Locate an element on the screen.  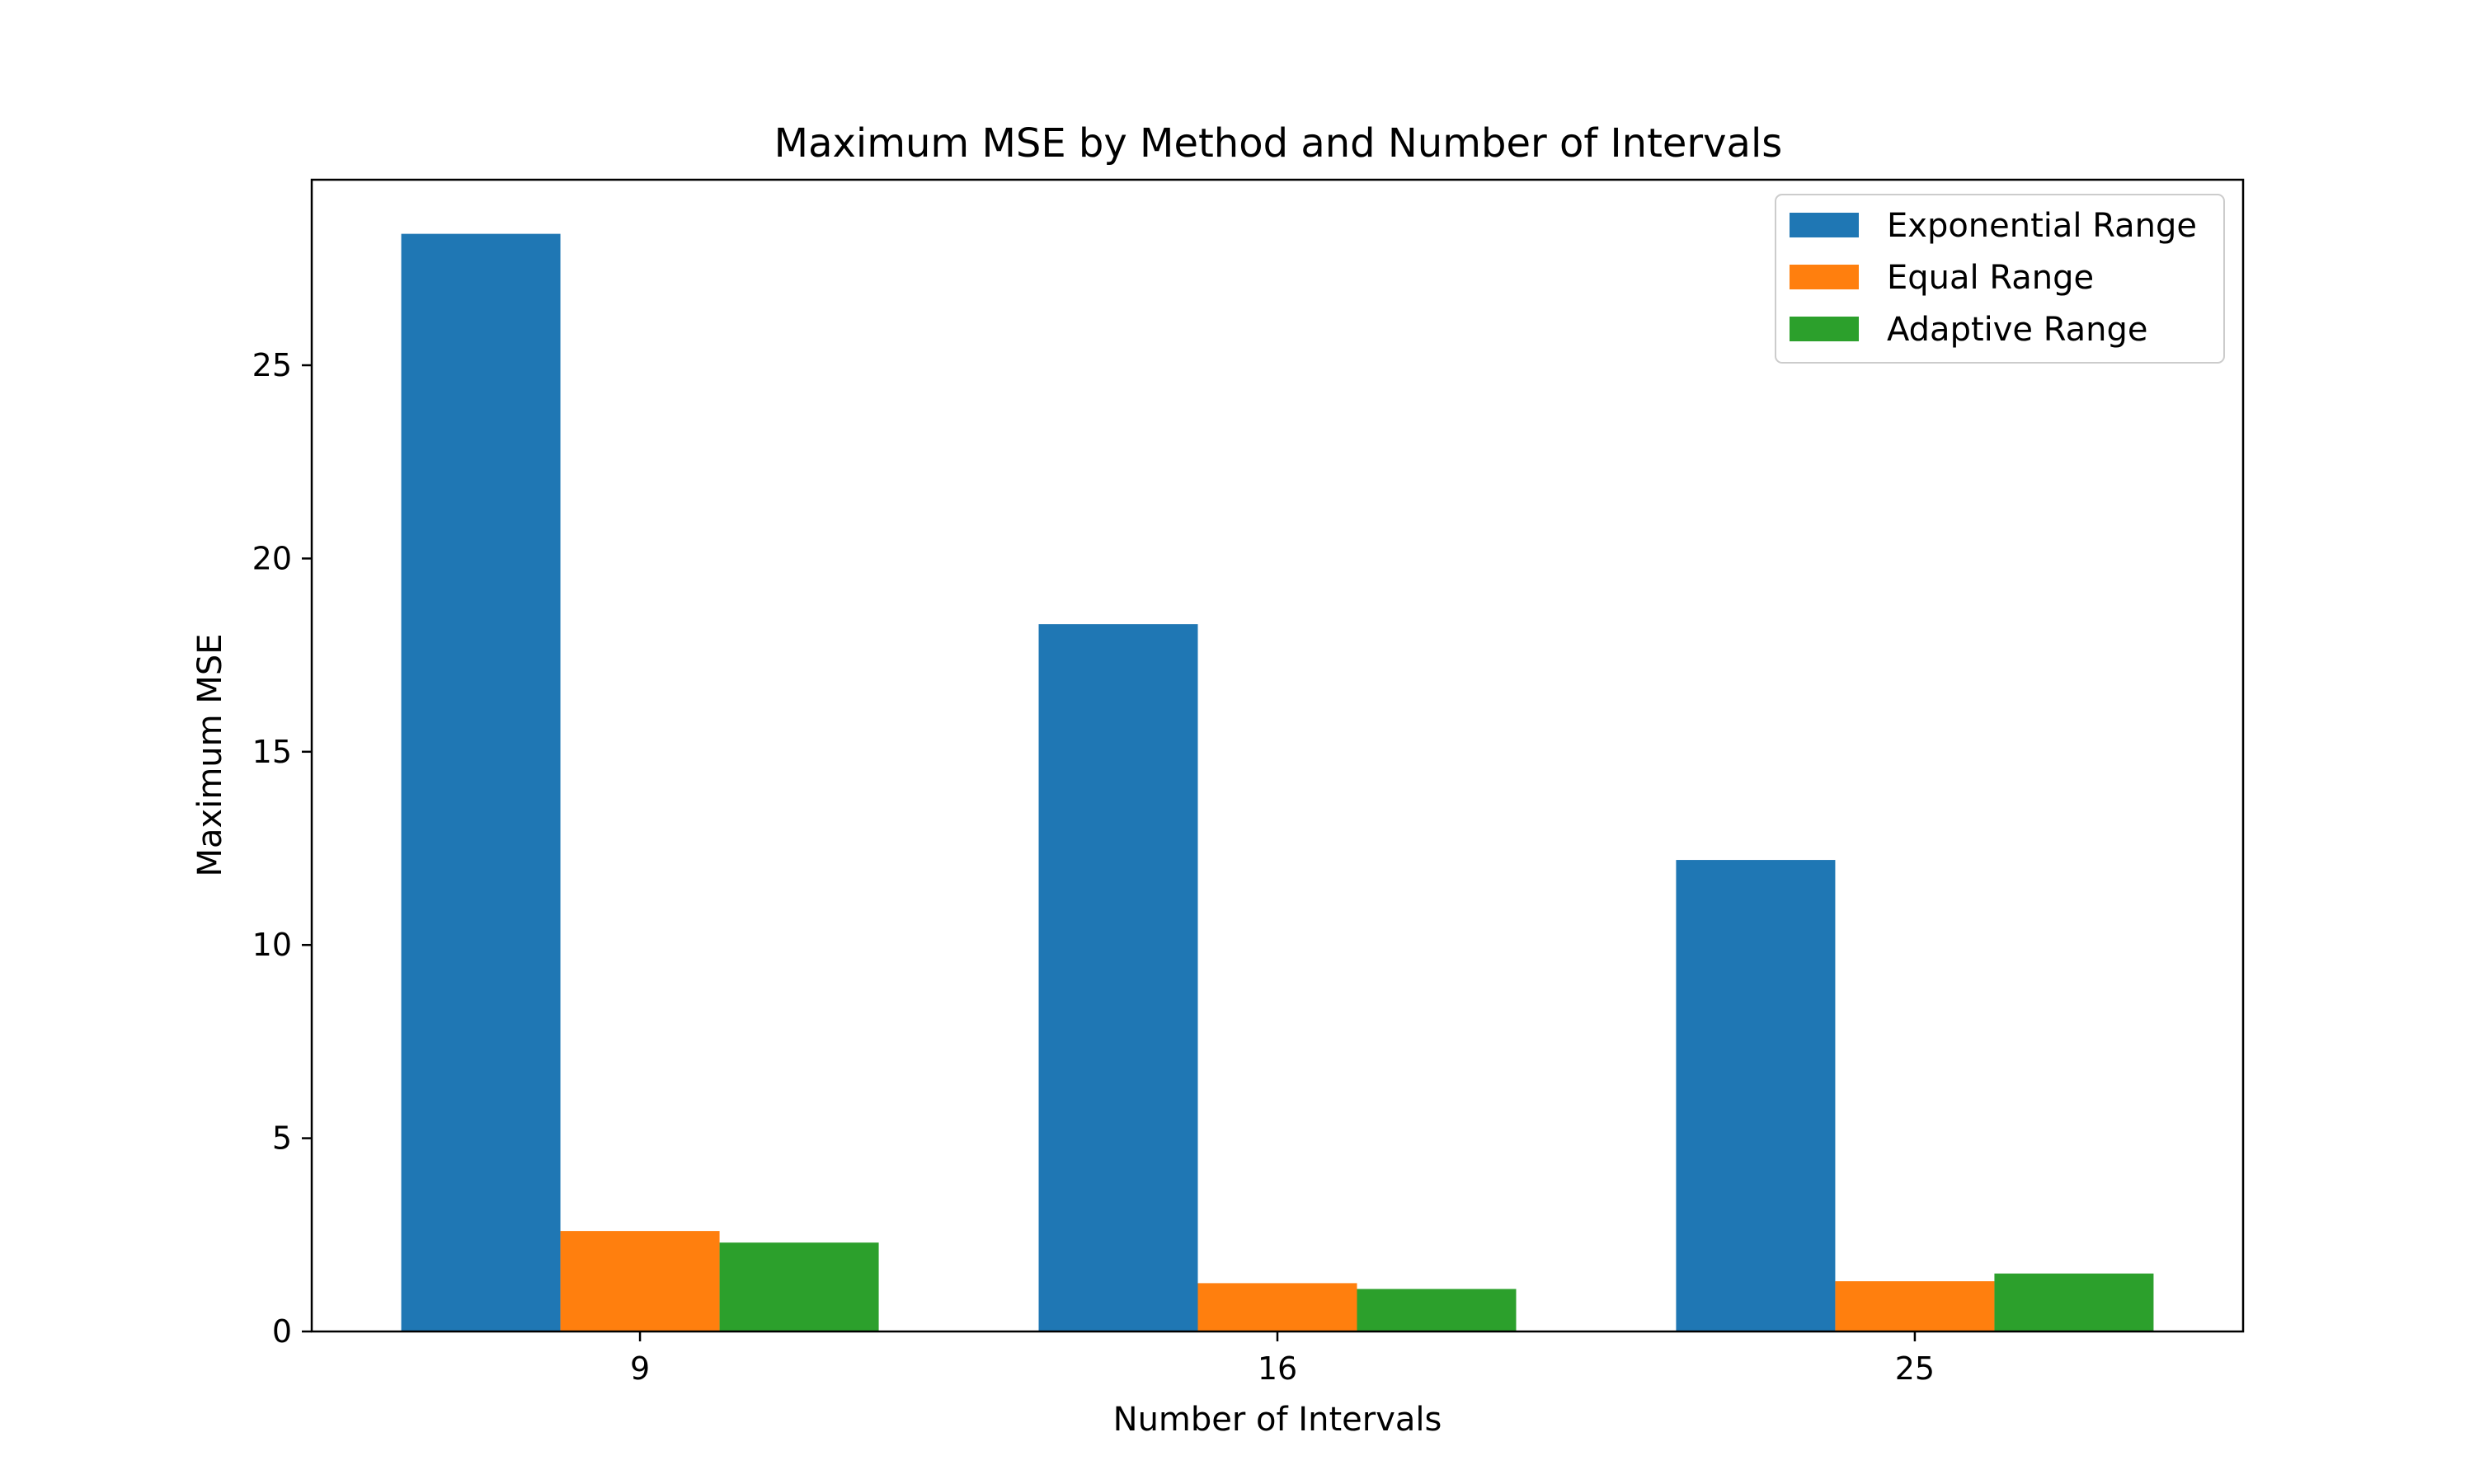
y-axis-ticks: 0 5 10 15 20 25 is located at coordinates (282, 848).